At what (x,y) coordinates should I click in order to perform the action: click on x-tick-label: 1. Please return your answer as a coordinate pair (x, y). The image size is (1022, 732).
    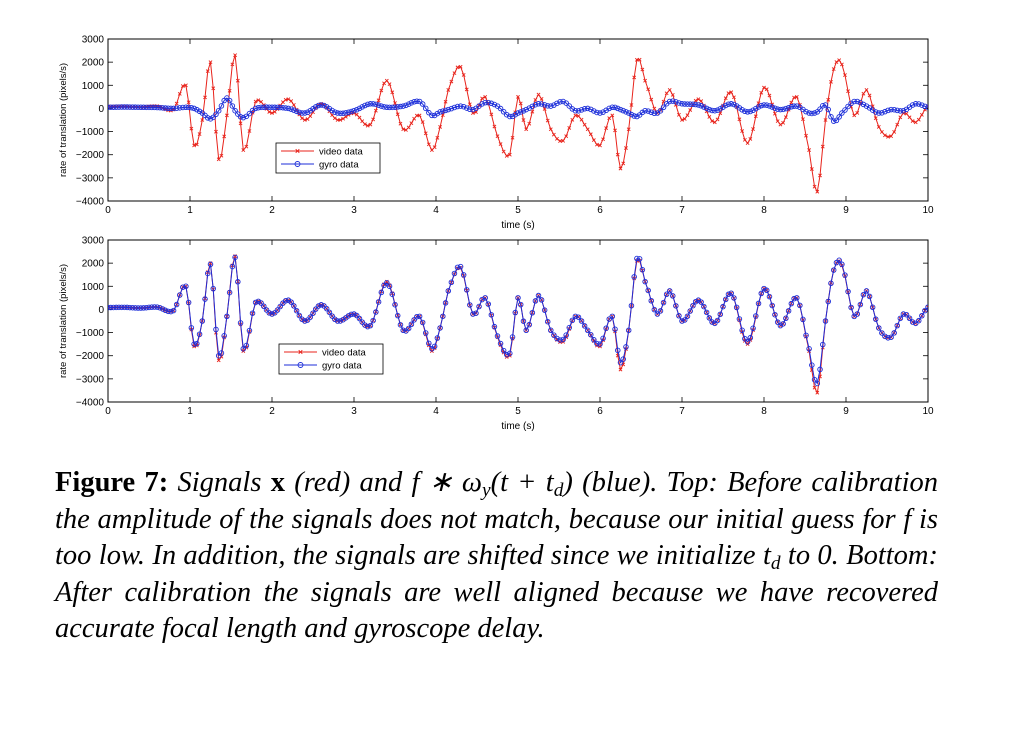
    Looking at the image, I should click on (190, 210).